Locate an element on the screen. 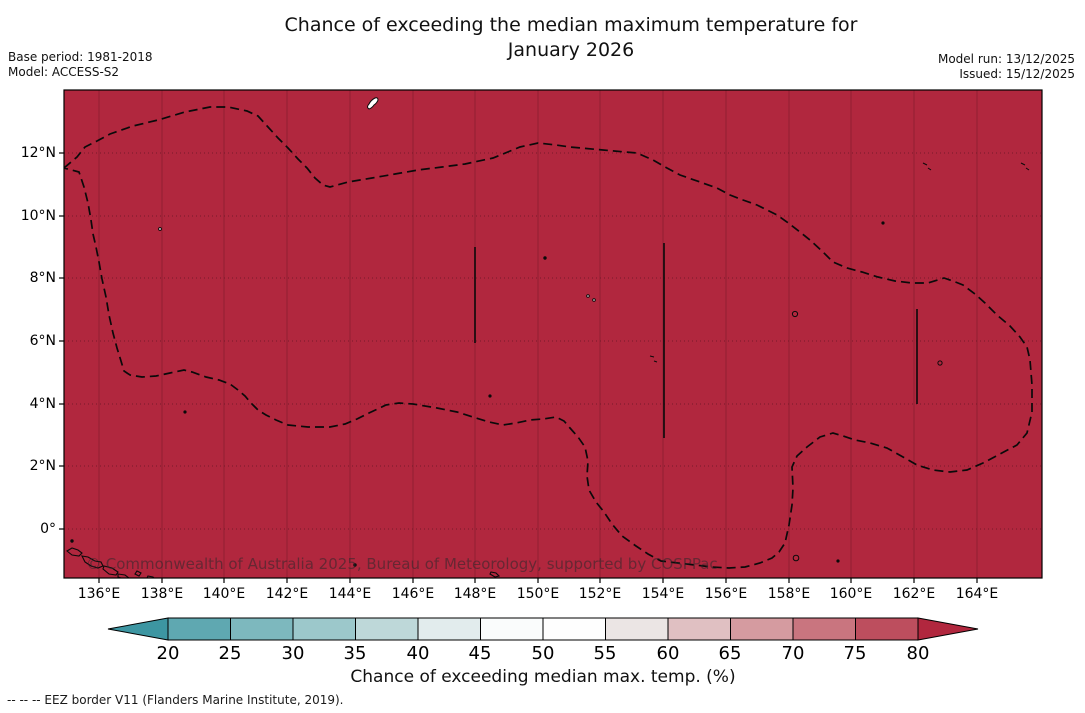 The image size is (1085, 713). colorbar-tick-label: 45 is located at coordinates (480, 653).